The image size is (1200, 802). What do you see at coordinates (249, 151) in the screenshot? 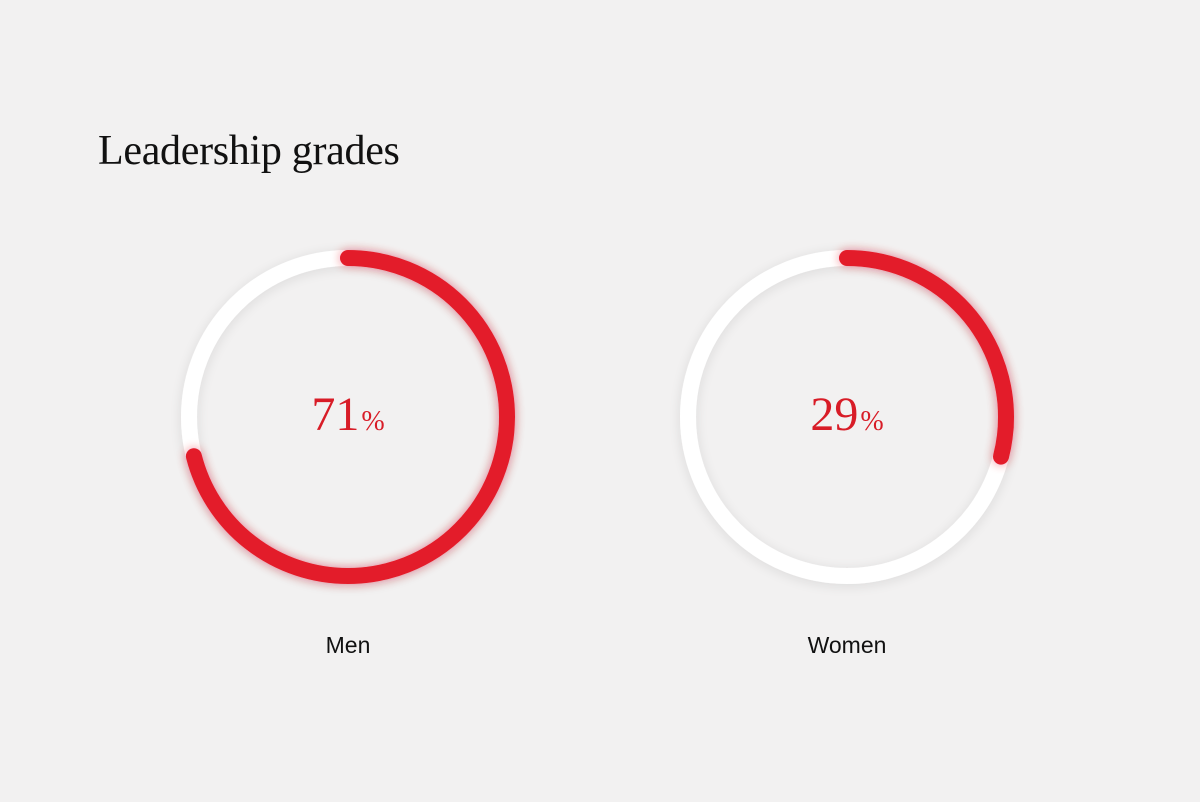
I see `page-title: Leadership grades` at bounding box center [249, 151].